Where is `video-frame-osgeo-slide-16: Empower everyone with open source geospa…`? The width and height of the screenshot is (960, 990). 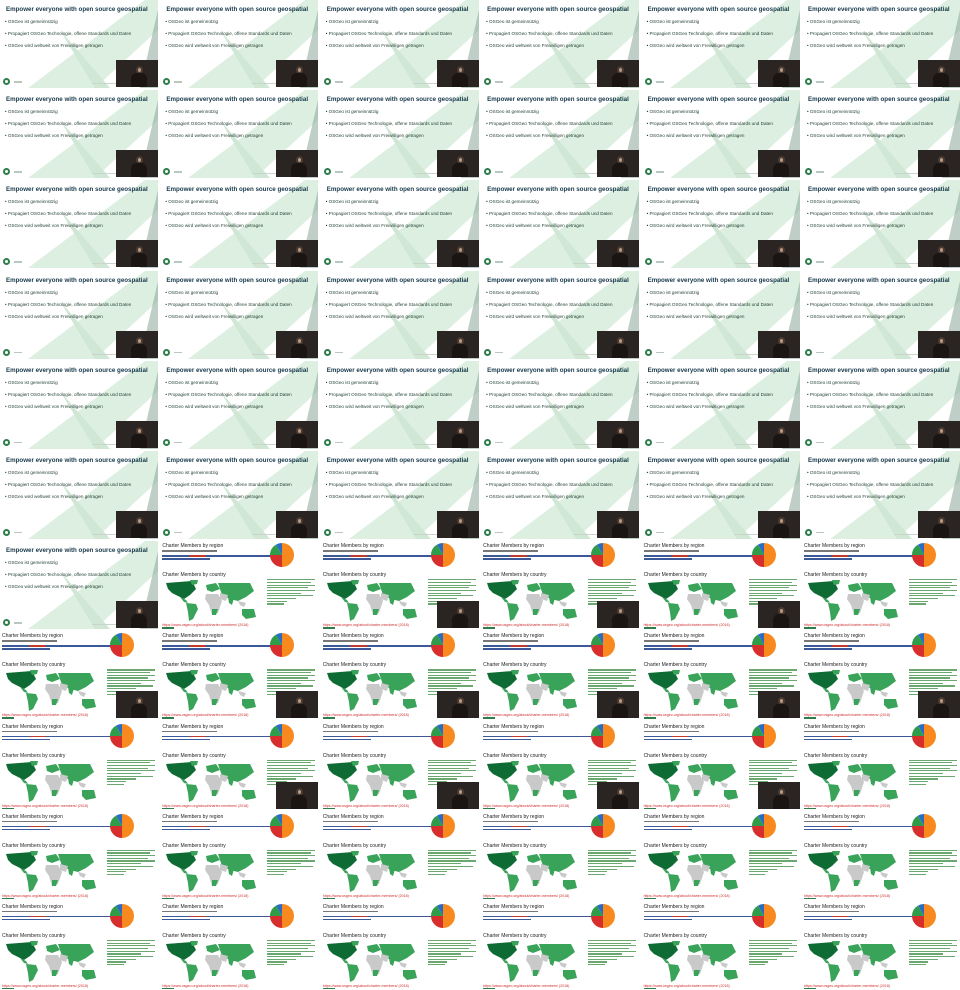
video-frame-osgeo-slide-16: Empower everyone with open source geospa… is located at coordinates (560, 224).